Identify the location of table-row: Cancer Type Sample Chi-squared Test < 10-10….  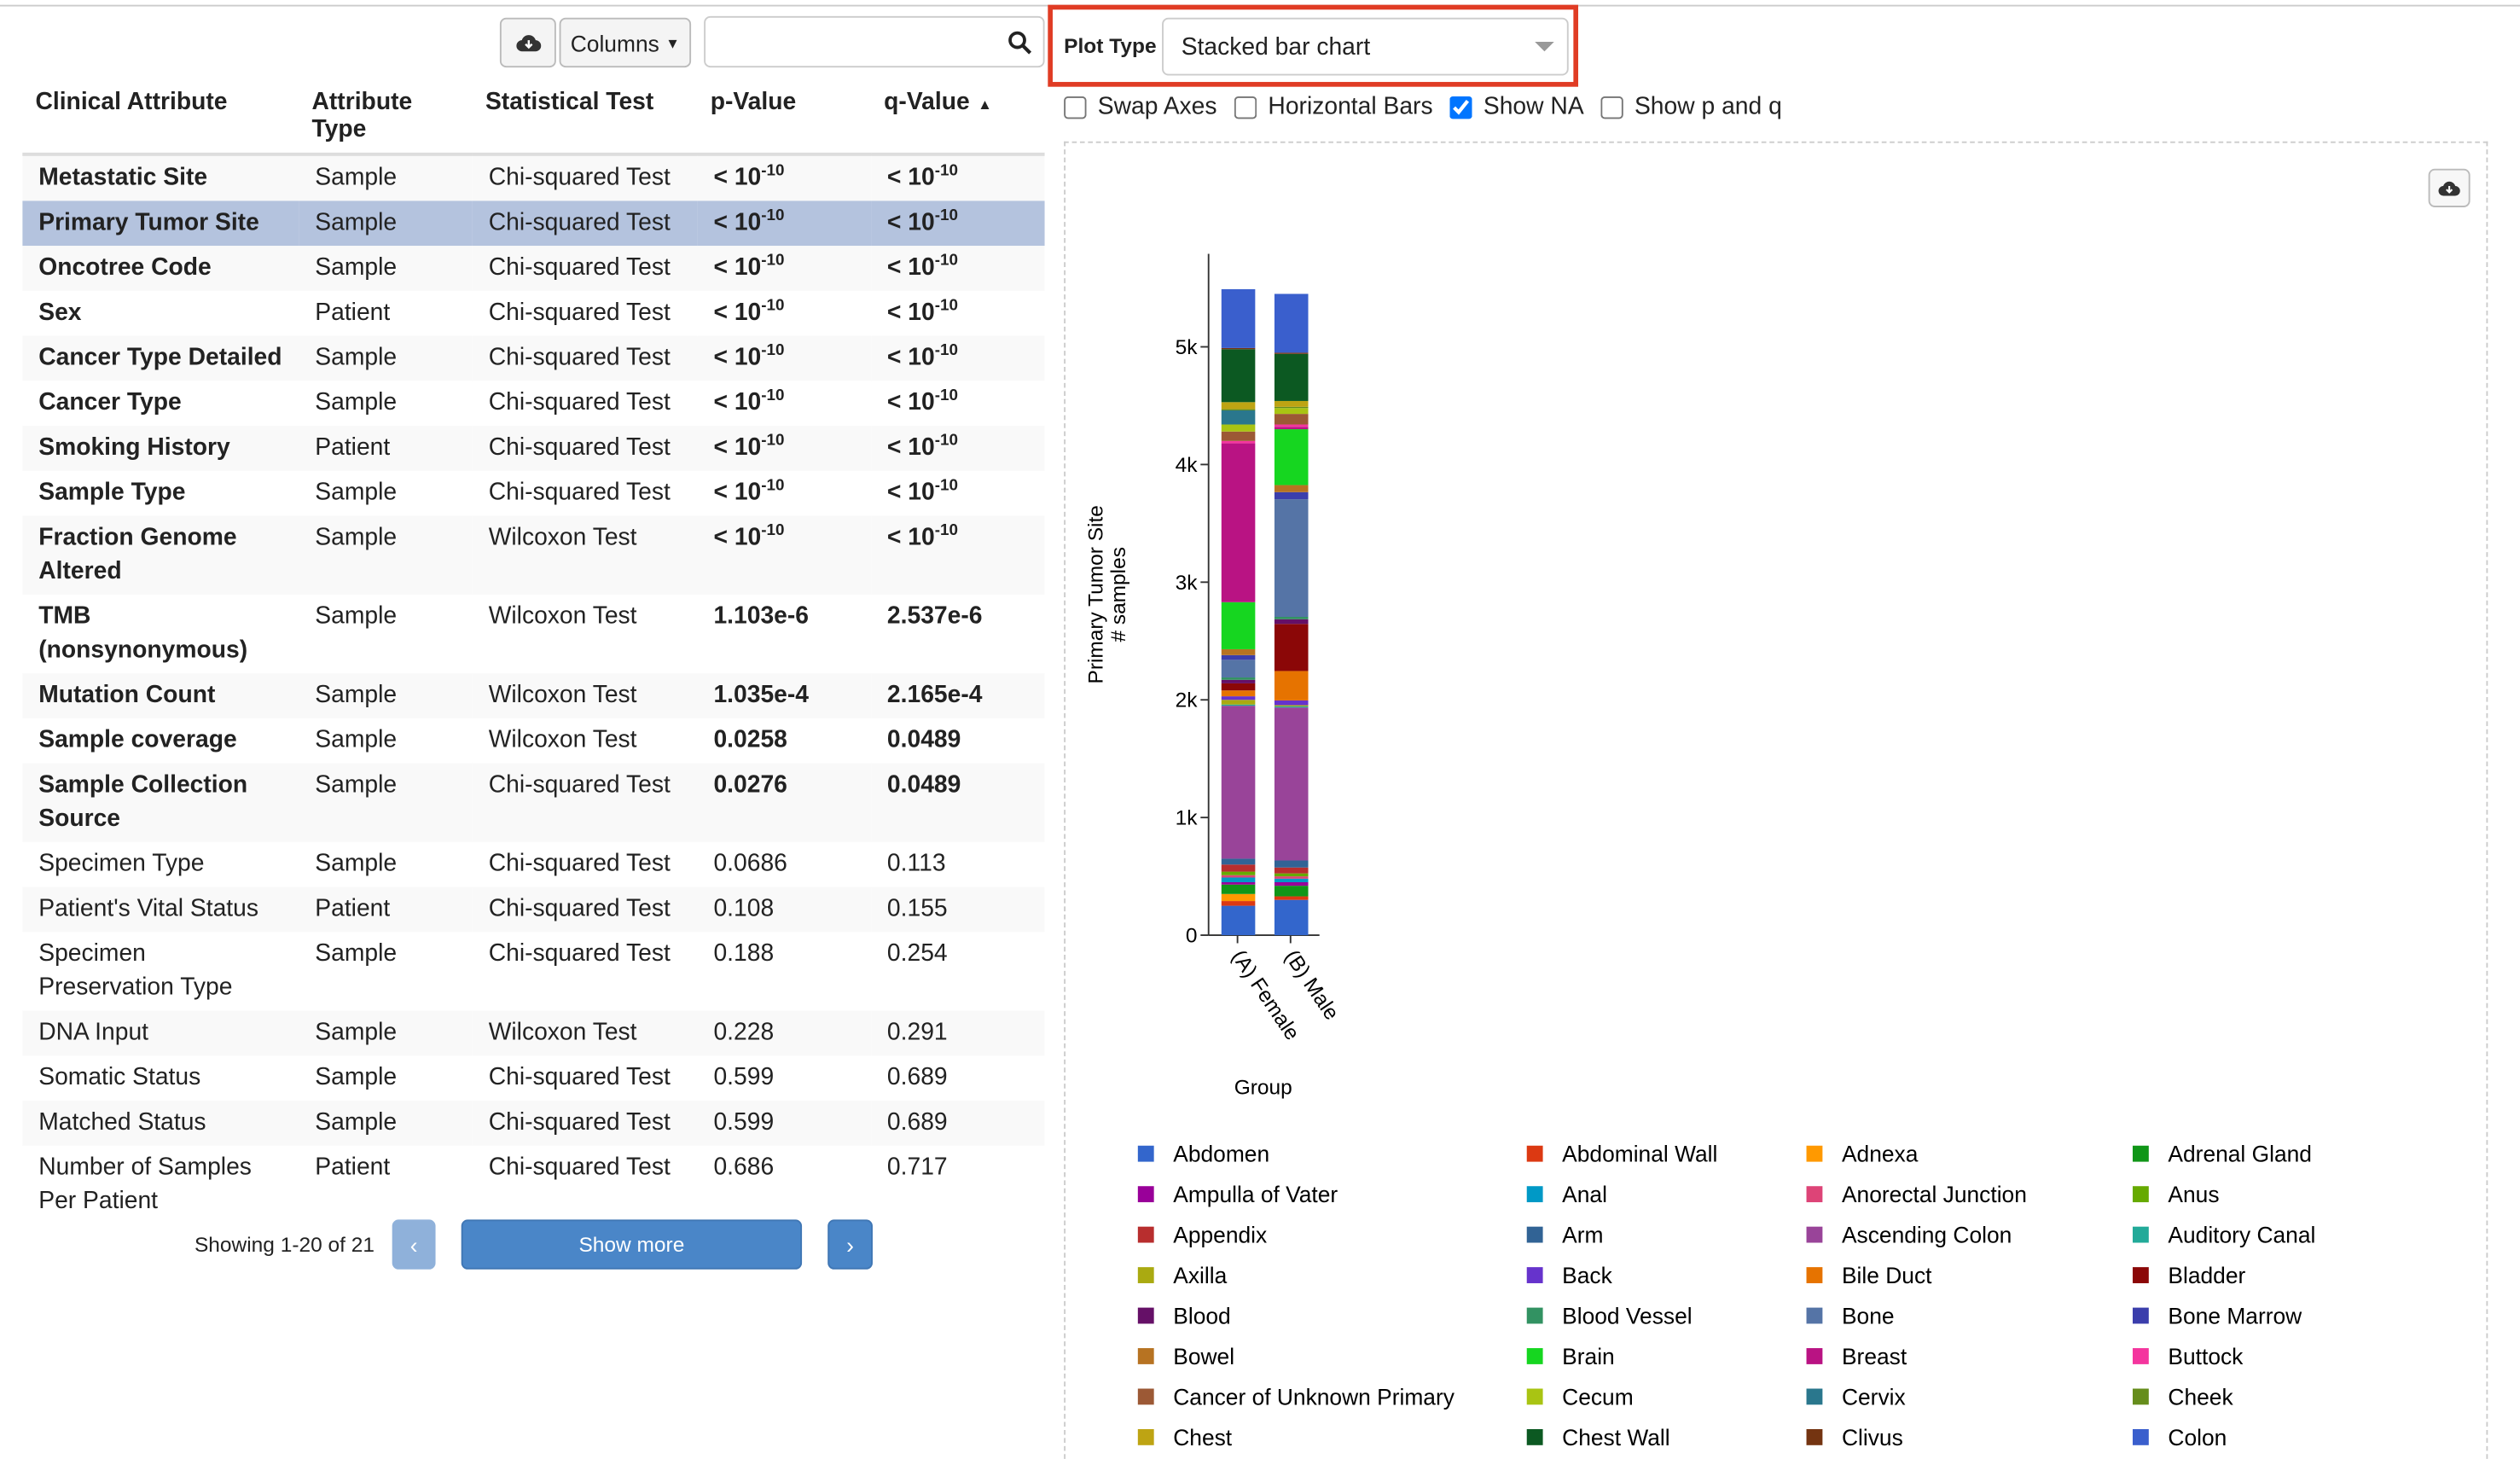
(533, 403).